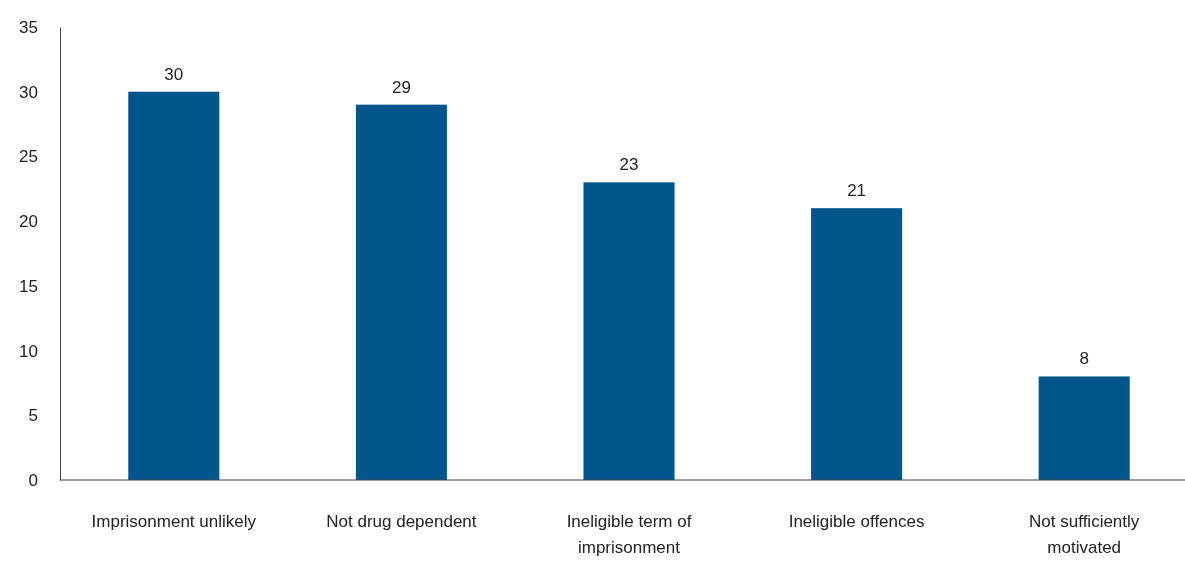 This screenshot has height=563, width=1185. Describe the element at coordinates (629, 165) in the screenshot. I see `data-label: 23` at that location.